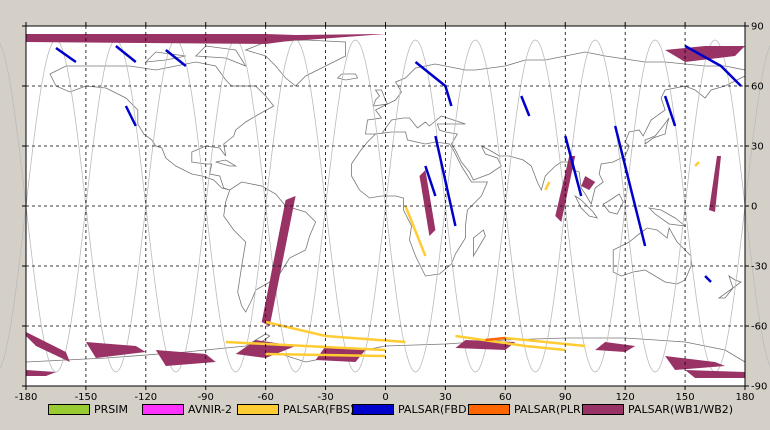  Describe the element at coordinates (26, 397) in the screenshot. I see `lon-tick-label: -180` at that location.